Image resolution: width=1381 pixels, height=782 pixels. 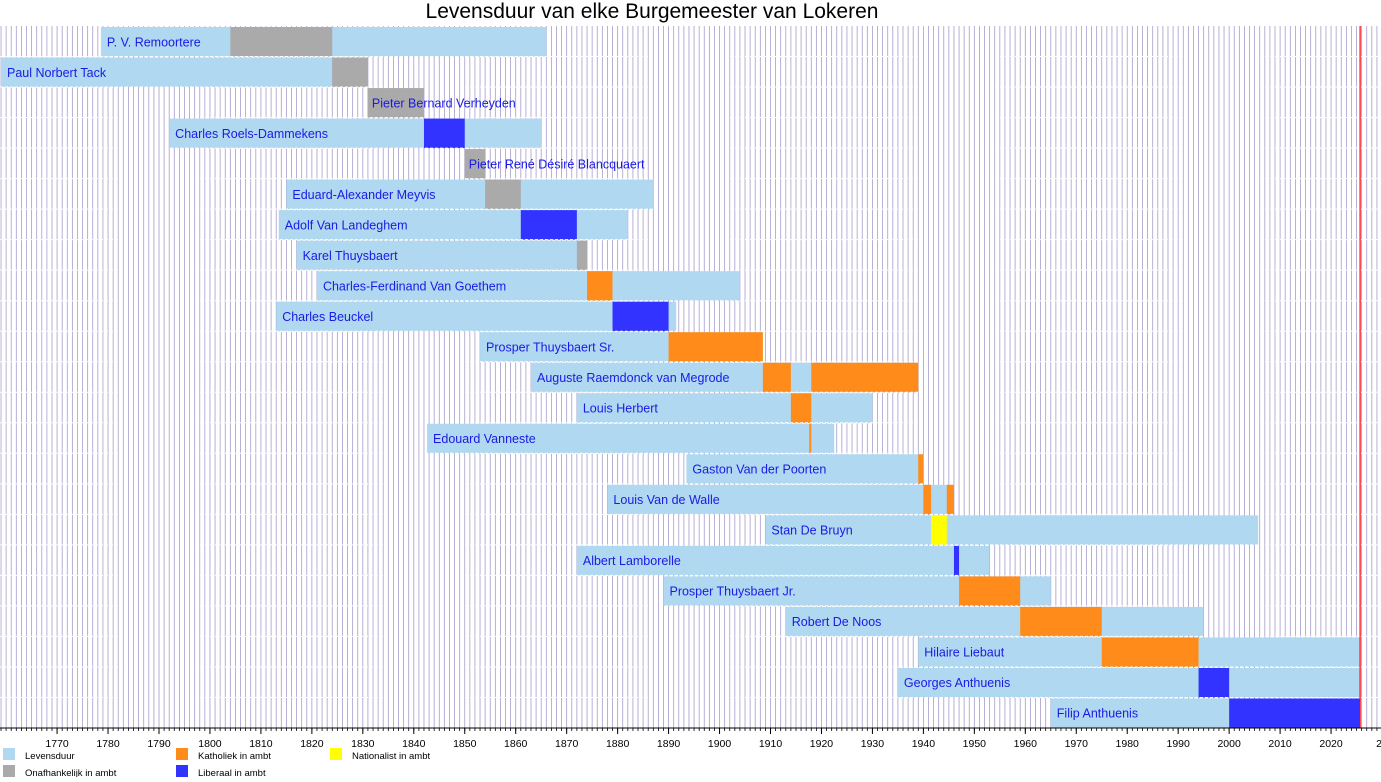 I want to click on tick-label: 1780, so click(x=108, y=744).